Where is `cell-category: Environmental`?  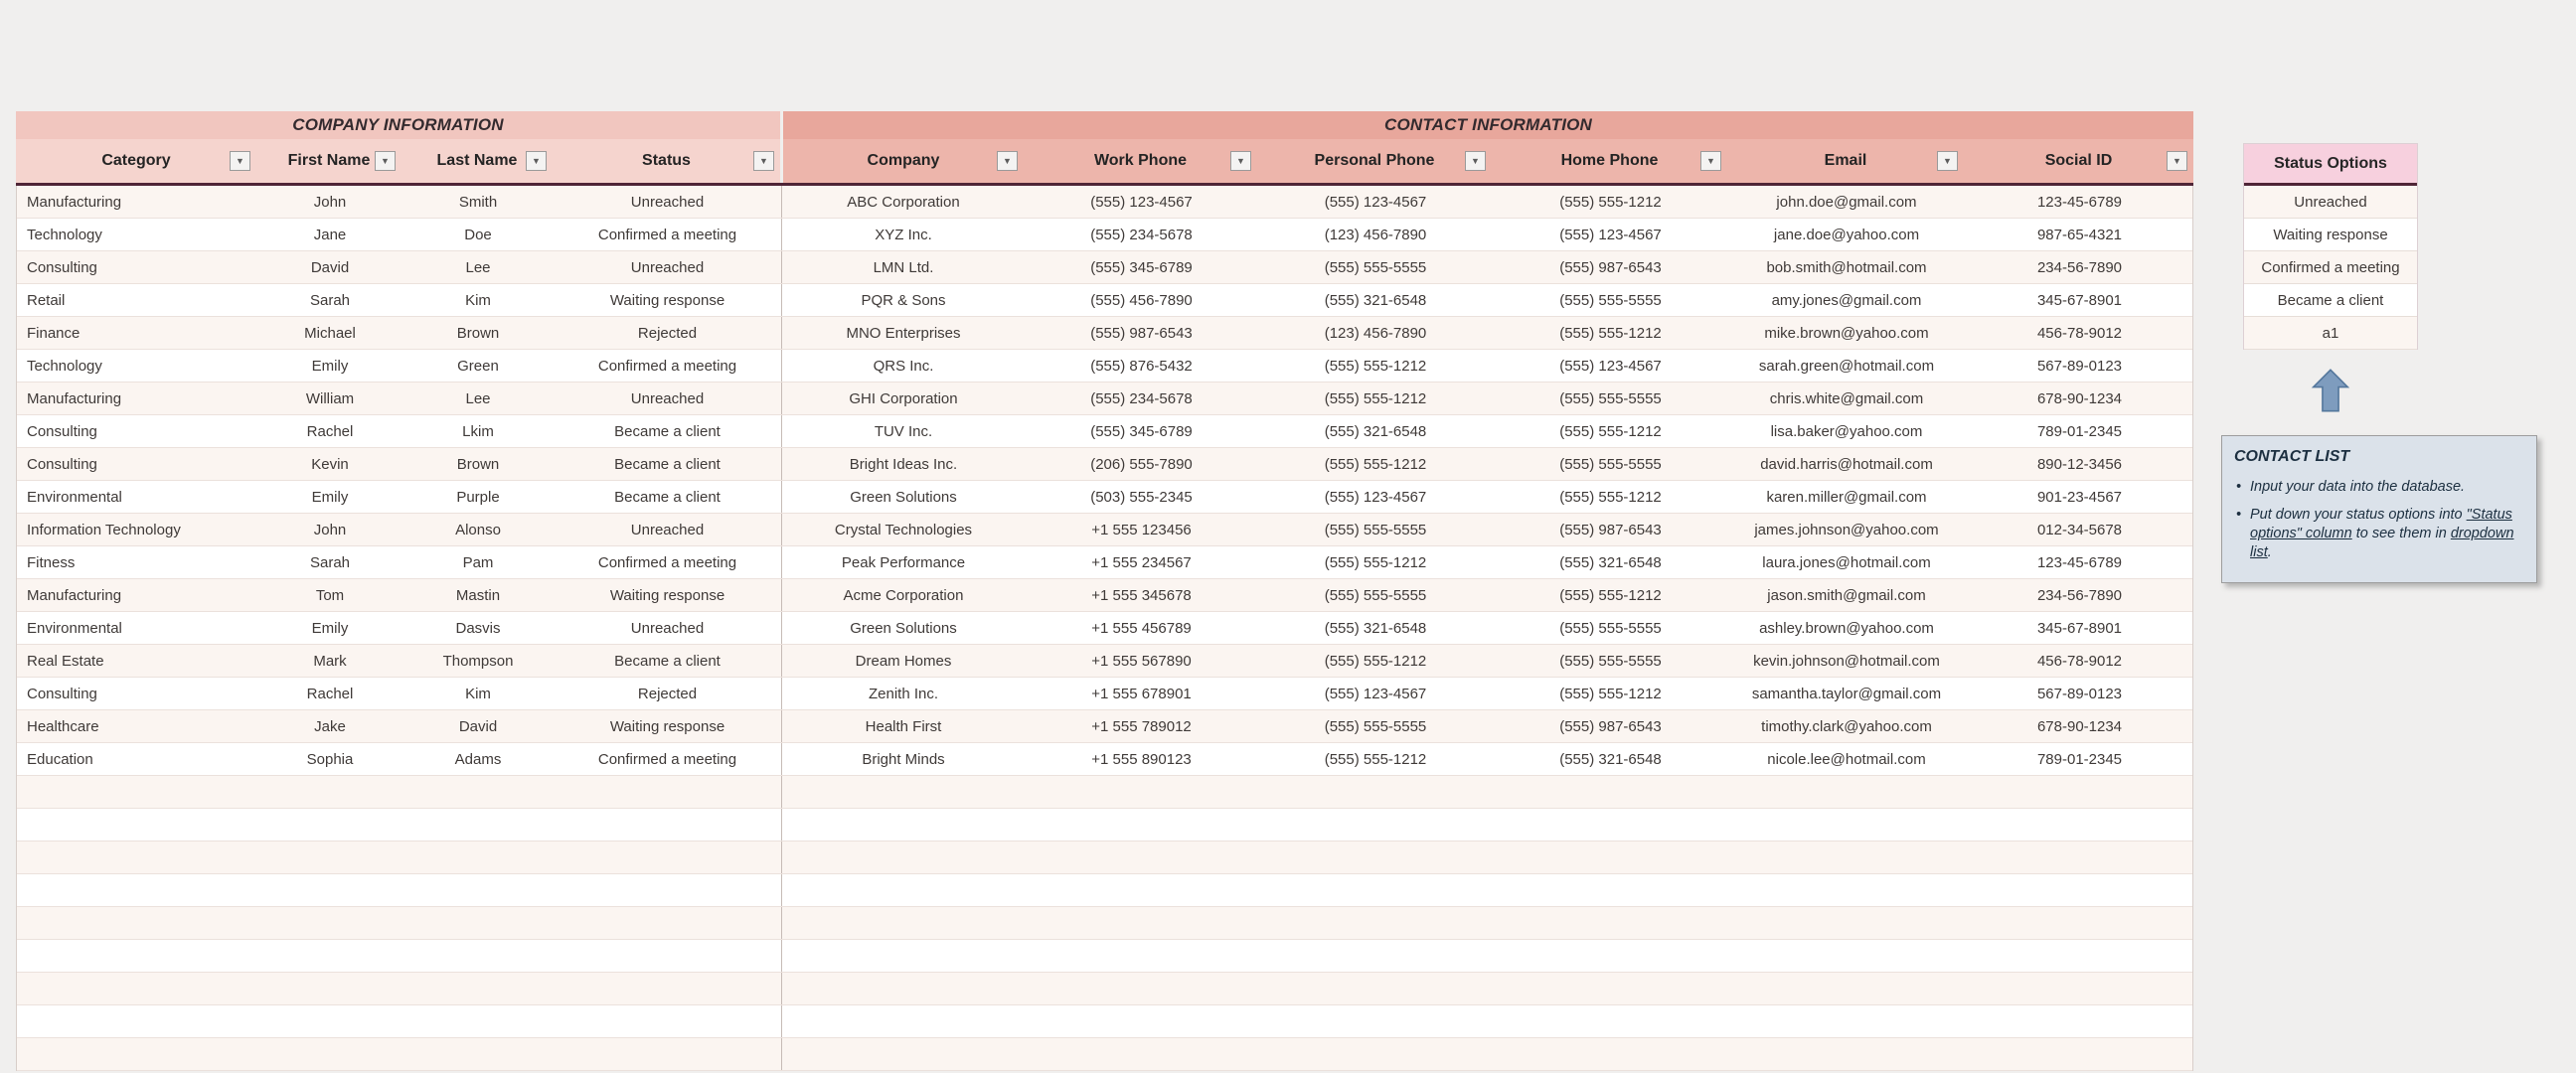 cell-category: Environmental is located at coordinates (74, 497).